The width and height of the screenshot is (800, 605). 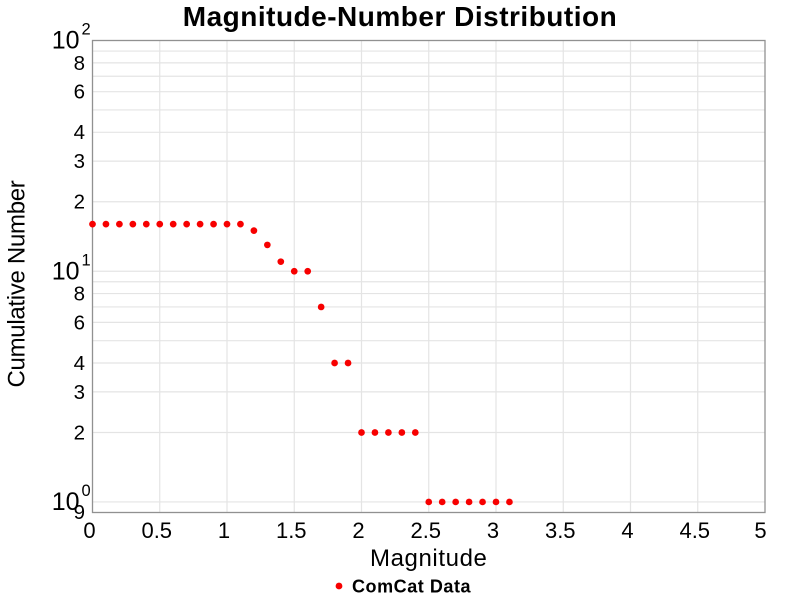 What do you see at coordinates (156, 530) in the screenshot?
I see `svg-text: 0.5` at bounding box center [156, 530].